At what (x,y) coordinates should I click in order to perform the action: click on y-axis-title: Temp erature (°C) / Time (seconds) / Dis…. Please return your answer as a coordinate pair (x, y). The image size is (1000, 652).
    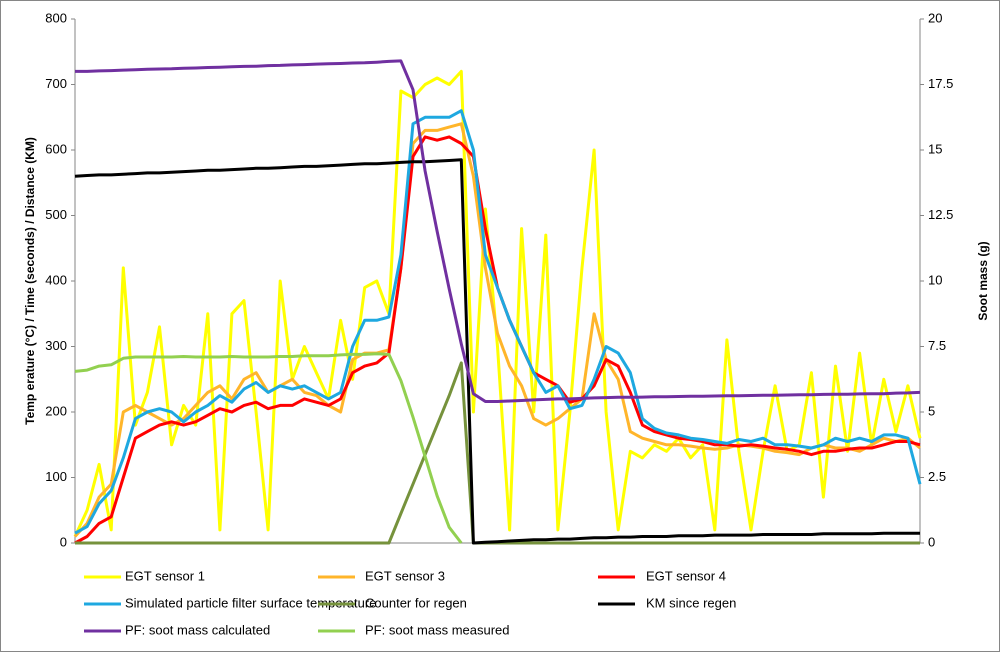
    Looking at the image, I should click on (30, 281).